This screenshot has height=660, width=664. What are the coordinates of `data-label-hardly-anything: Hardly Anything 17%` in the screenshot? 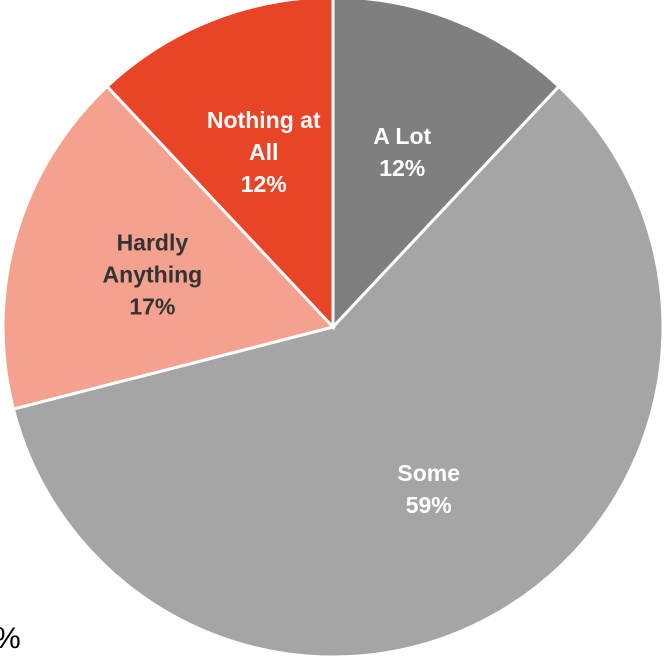 It's located at (153, 275).